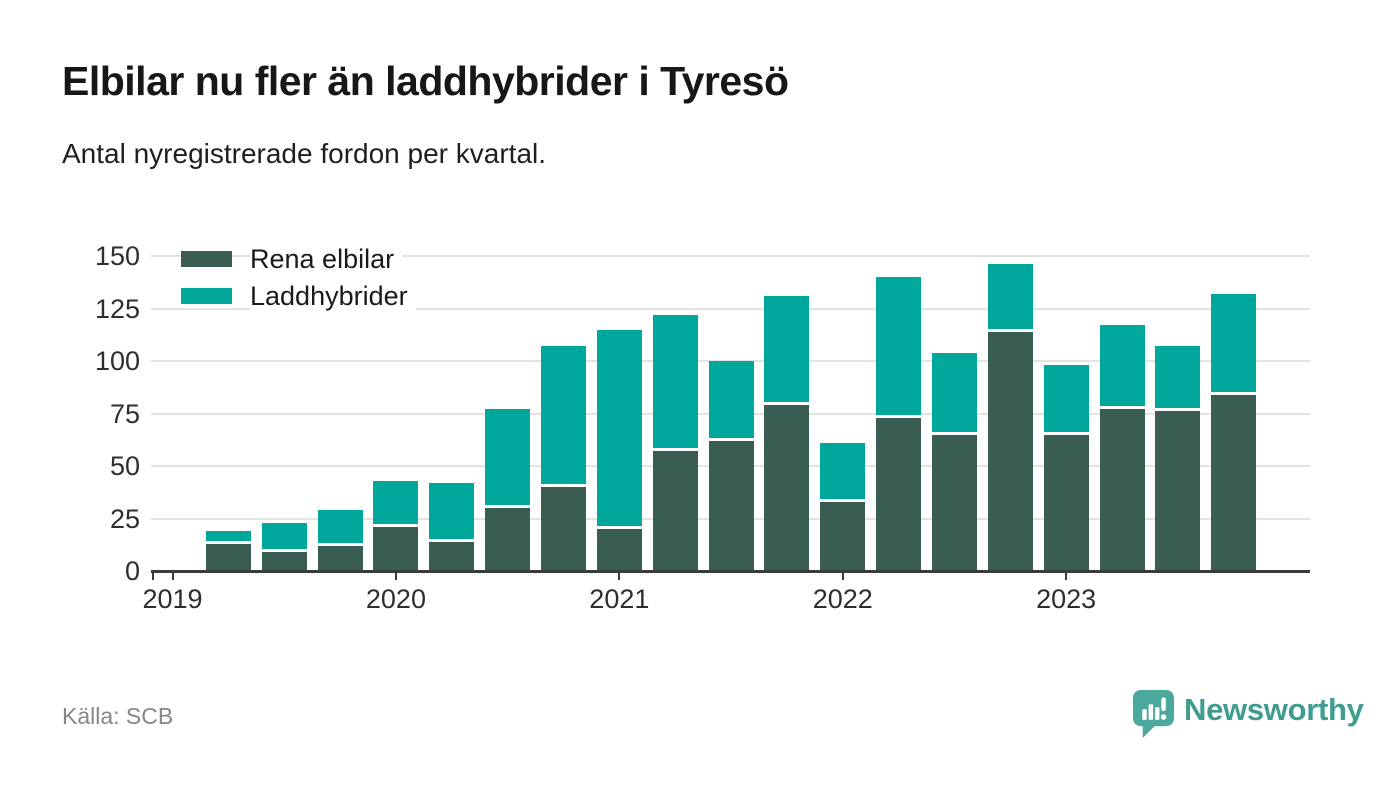 Image resolution: width=1400 pixels, height=793 pixels. Describe the element at coordinates (1066, 599) in the screenshot. I see `x-tick-label: 2023` at that location.